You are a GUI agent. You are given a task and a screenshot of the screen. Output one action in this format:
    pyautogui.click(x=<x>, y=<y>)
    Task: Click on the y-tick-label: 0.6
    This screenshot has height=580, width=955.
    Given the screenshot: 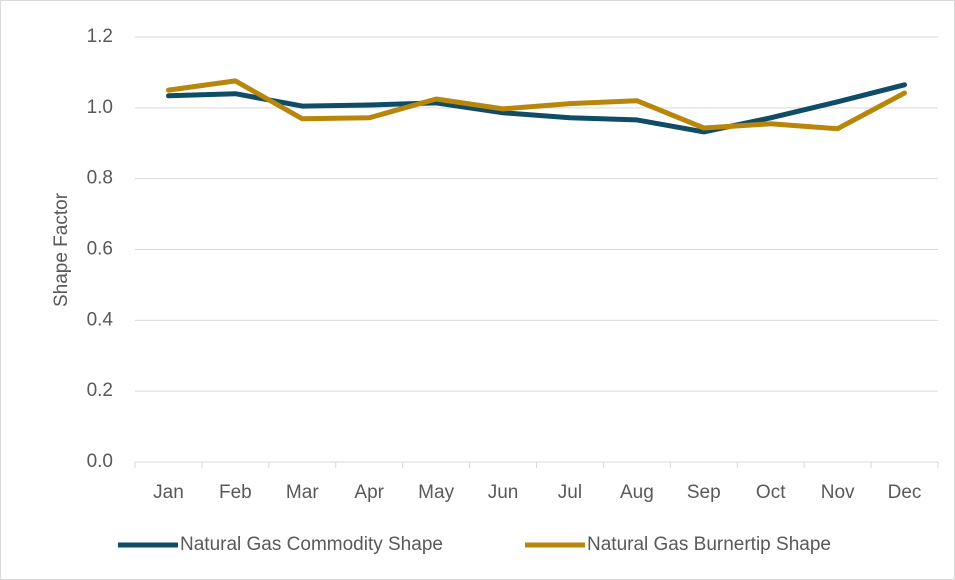 What is the action you would take?
    pyautogui.click(x=100, y=249)
    